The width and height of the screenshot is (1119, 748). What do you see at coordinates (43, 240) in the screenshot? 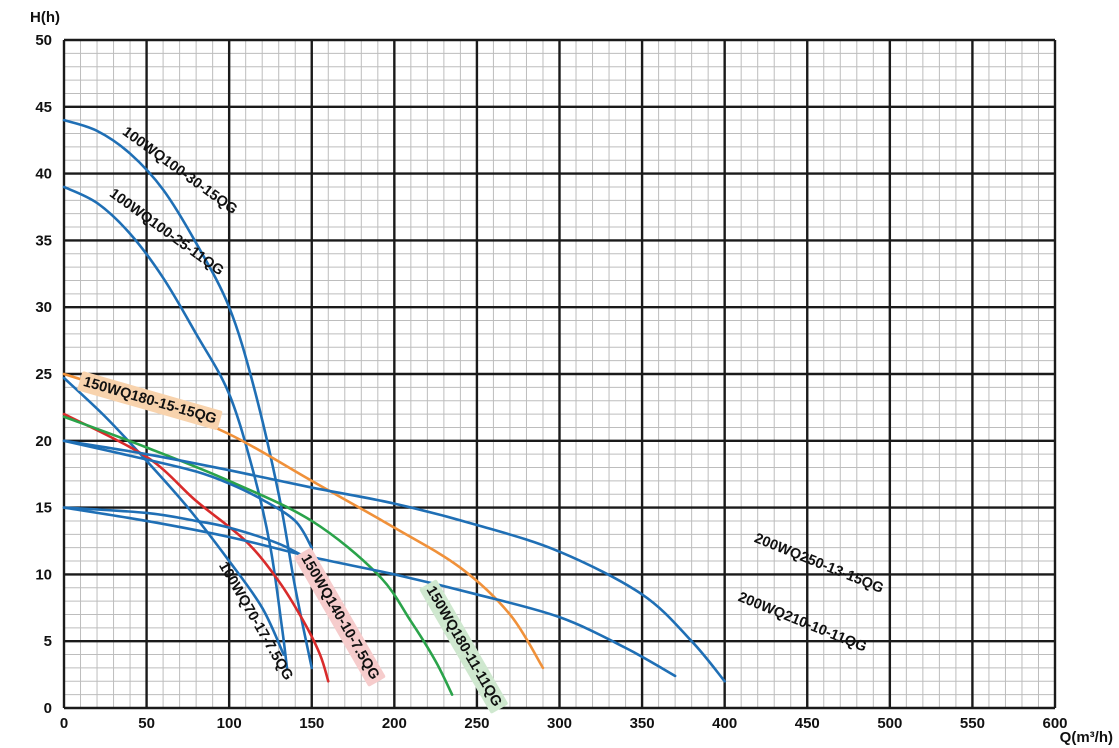
I see `y-tick-label: 35` at bounding box center [43, 240].